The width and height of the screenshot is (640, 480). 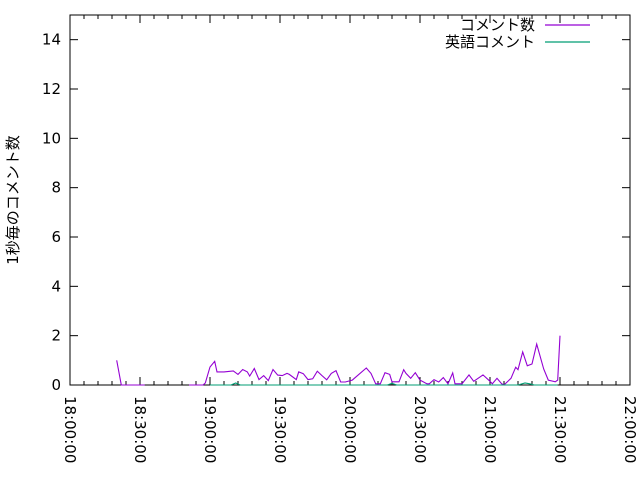 I want to click on plot-lines, so click(x=338, y=360).